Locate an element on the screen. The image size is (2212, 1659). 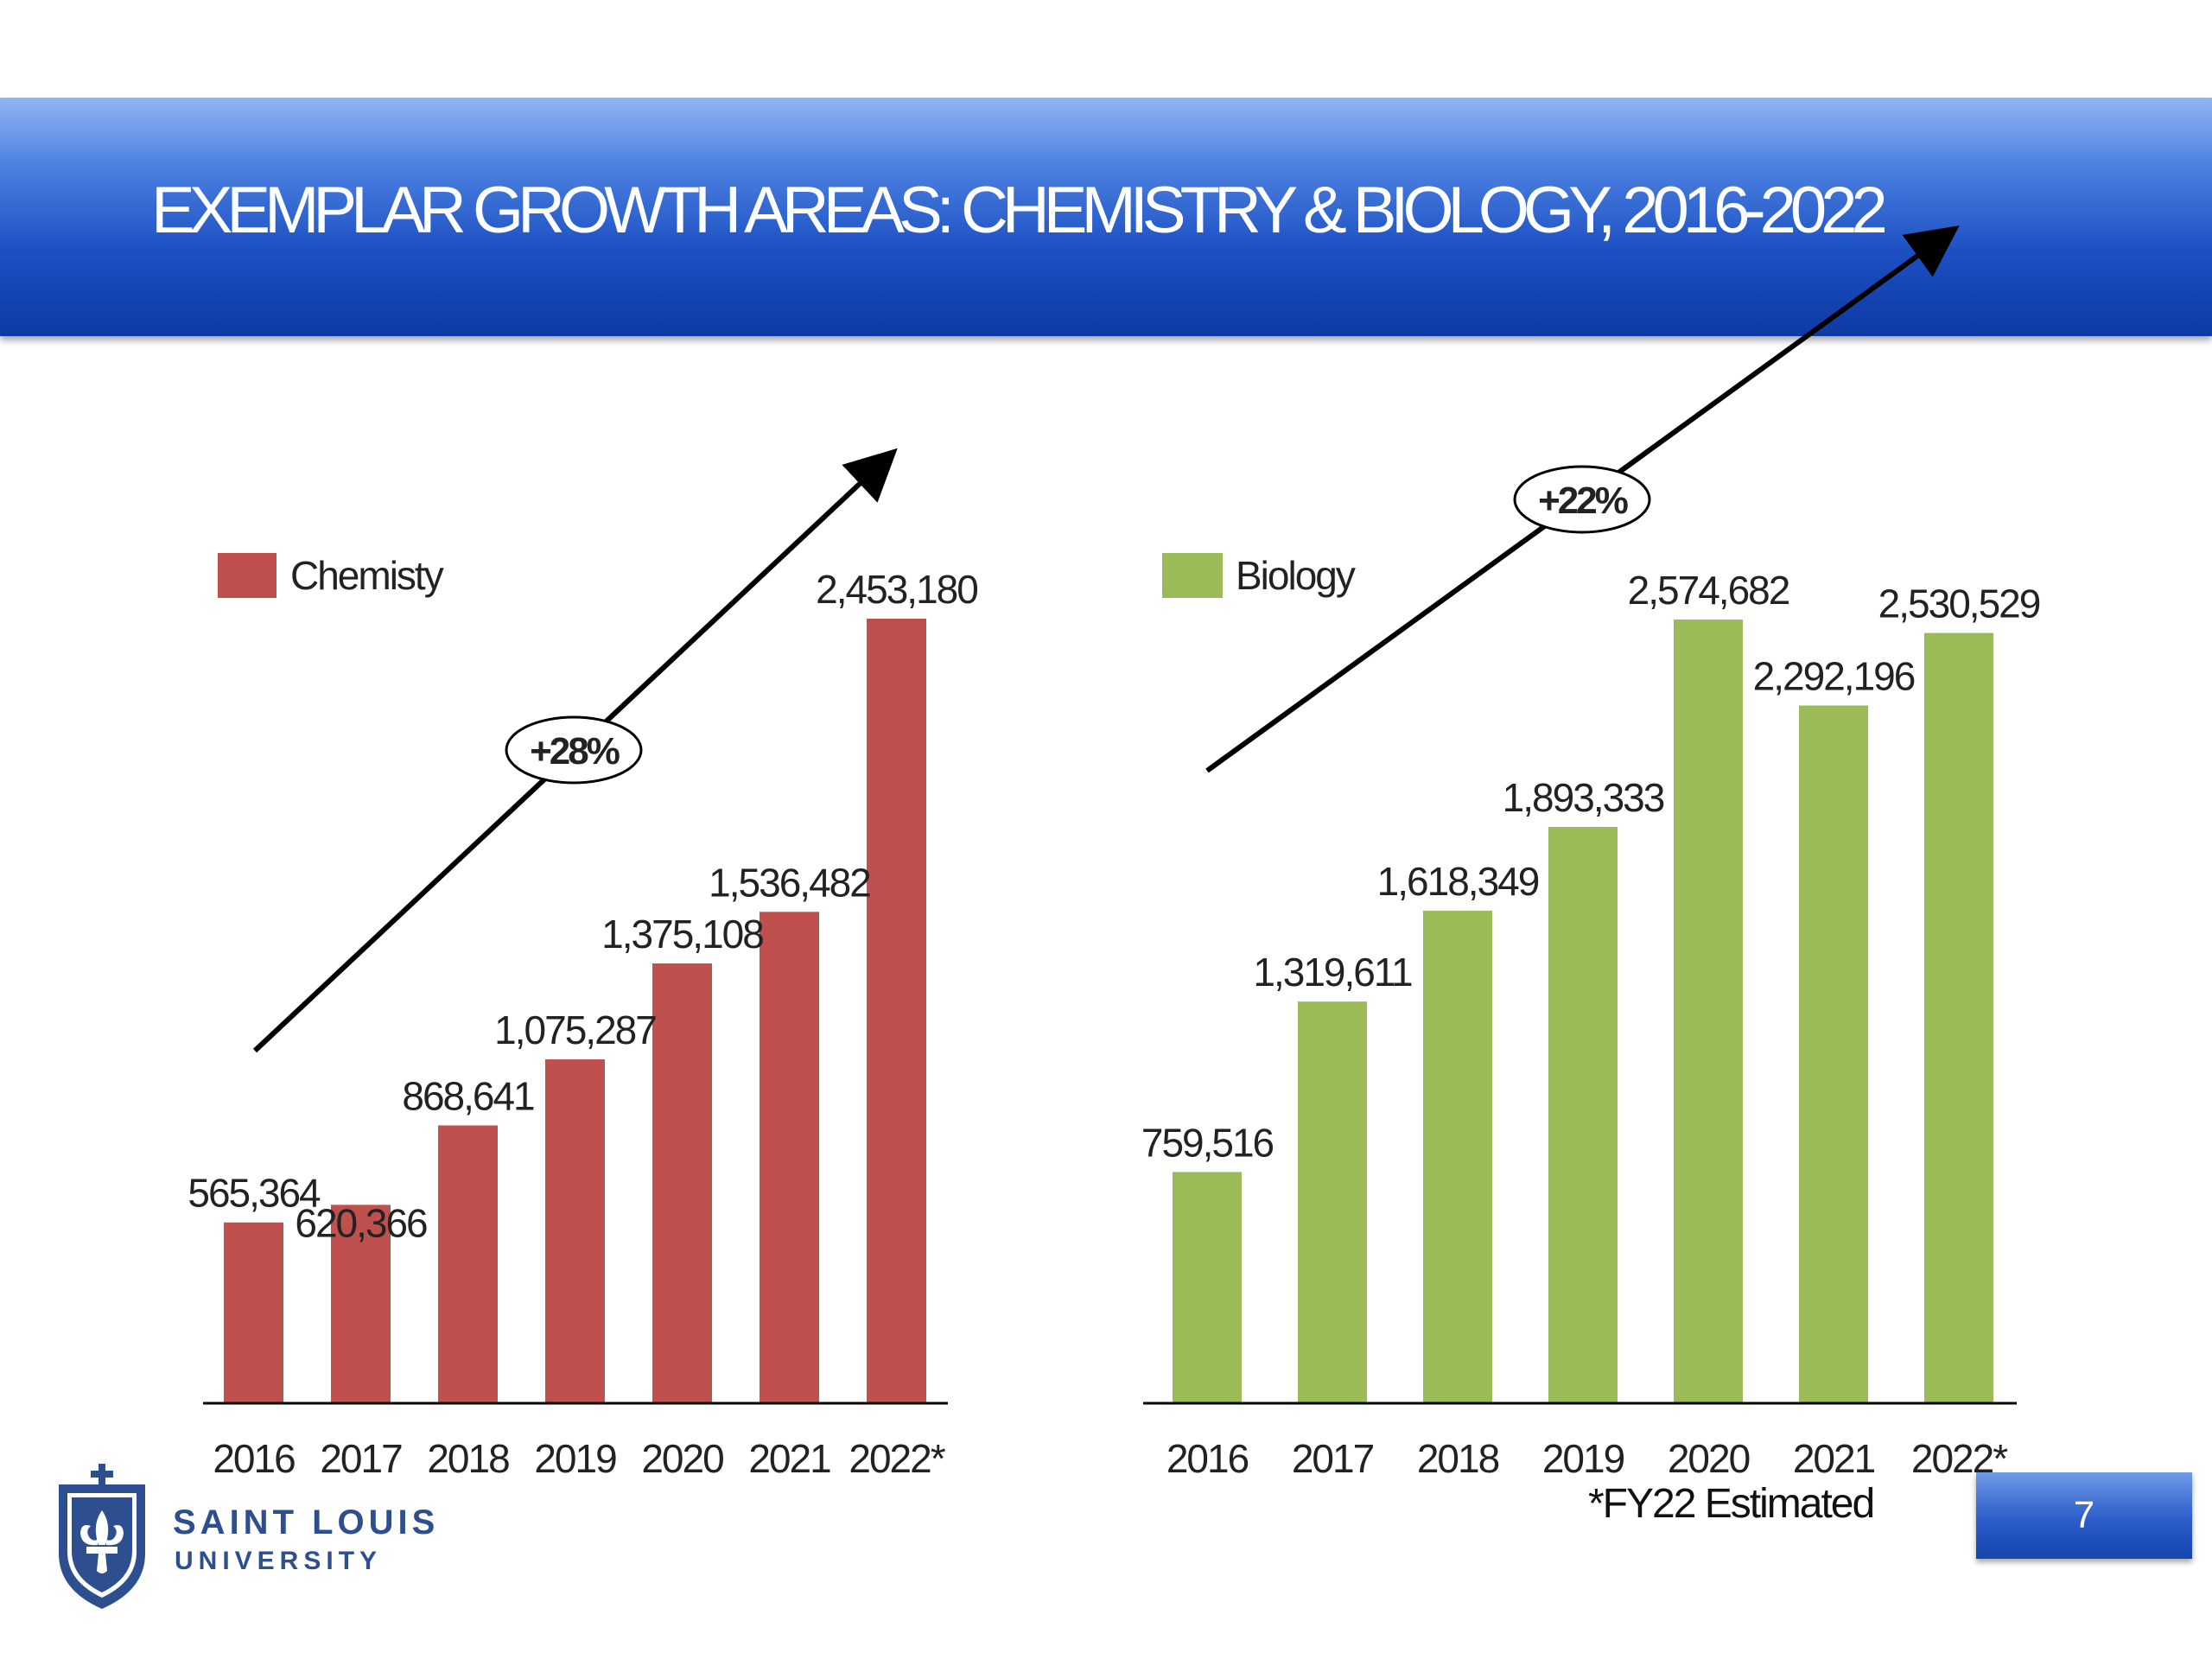
chemistry-legend-swatch is located at coordinates (247, 575).